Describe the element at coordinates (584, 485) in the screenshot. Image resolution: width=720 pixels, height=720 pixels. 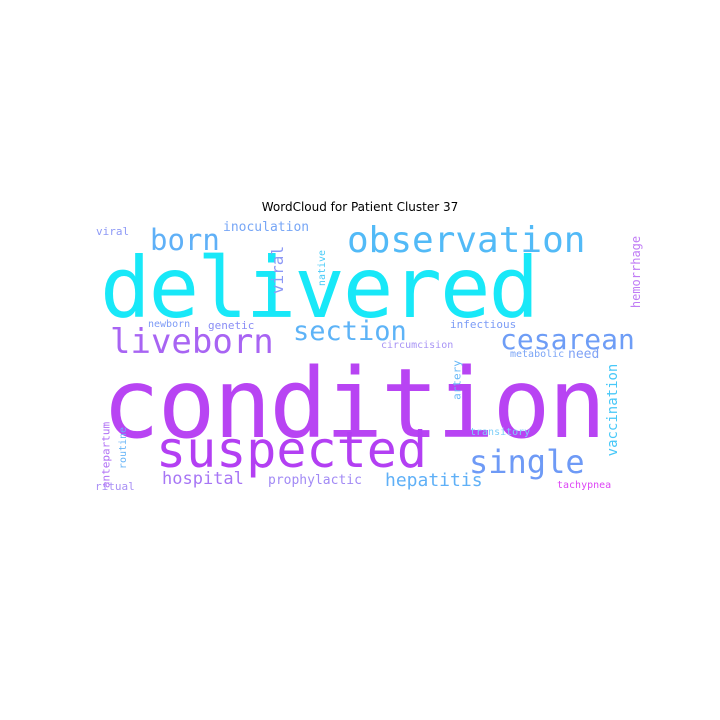
I see `word-native: tachypnea` at that location.